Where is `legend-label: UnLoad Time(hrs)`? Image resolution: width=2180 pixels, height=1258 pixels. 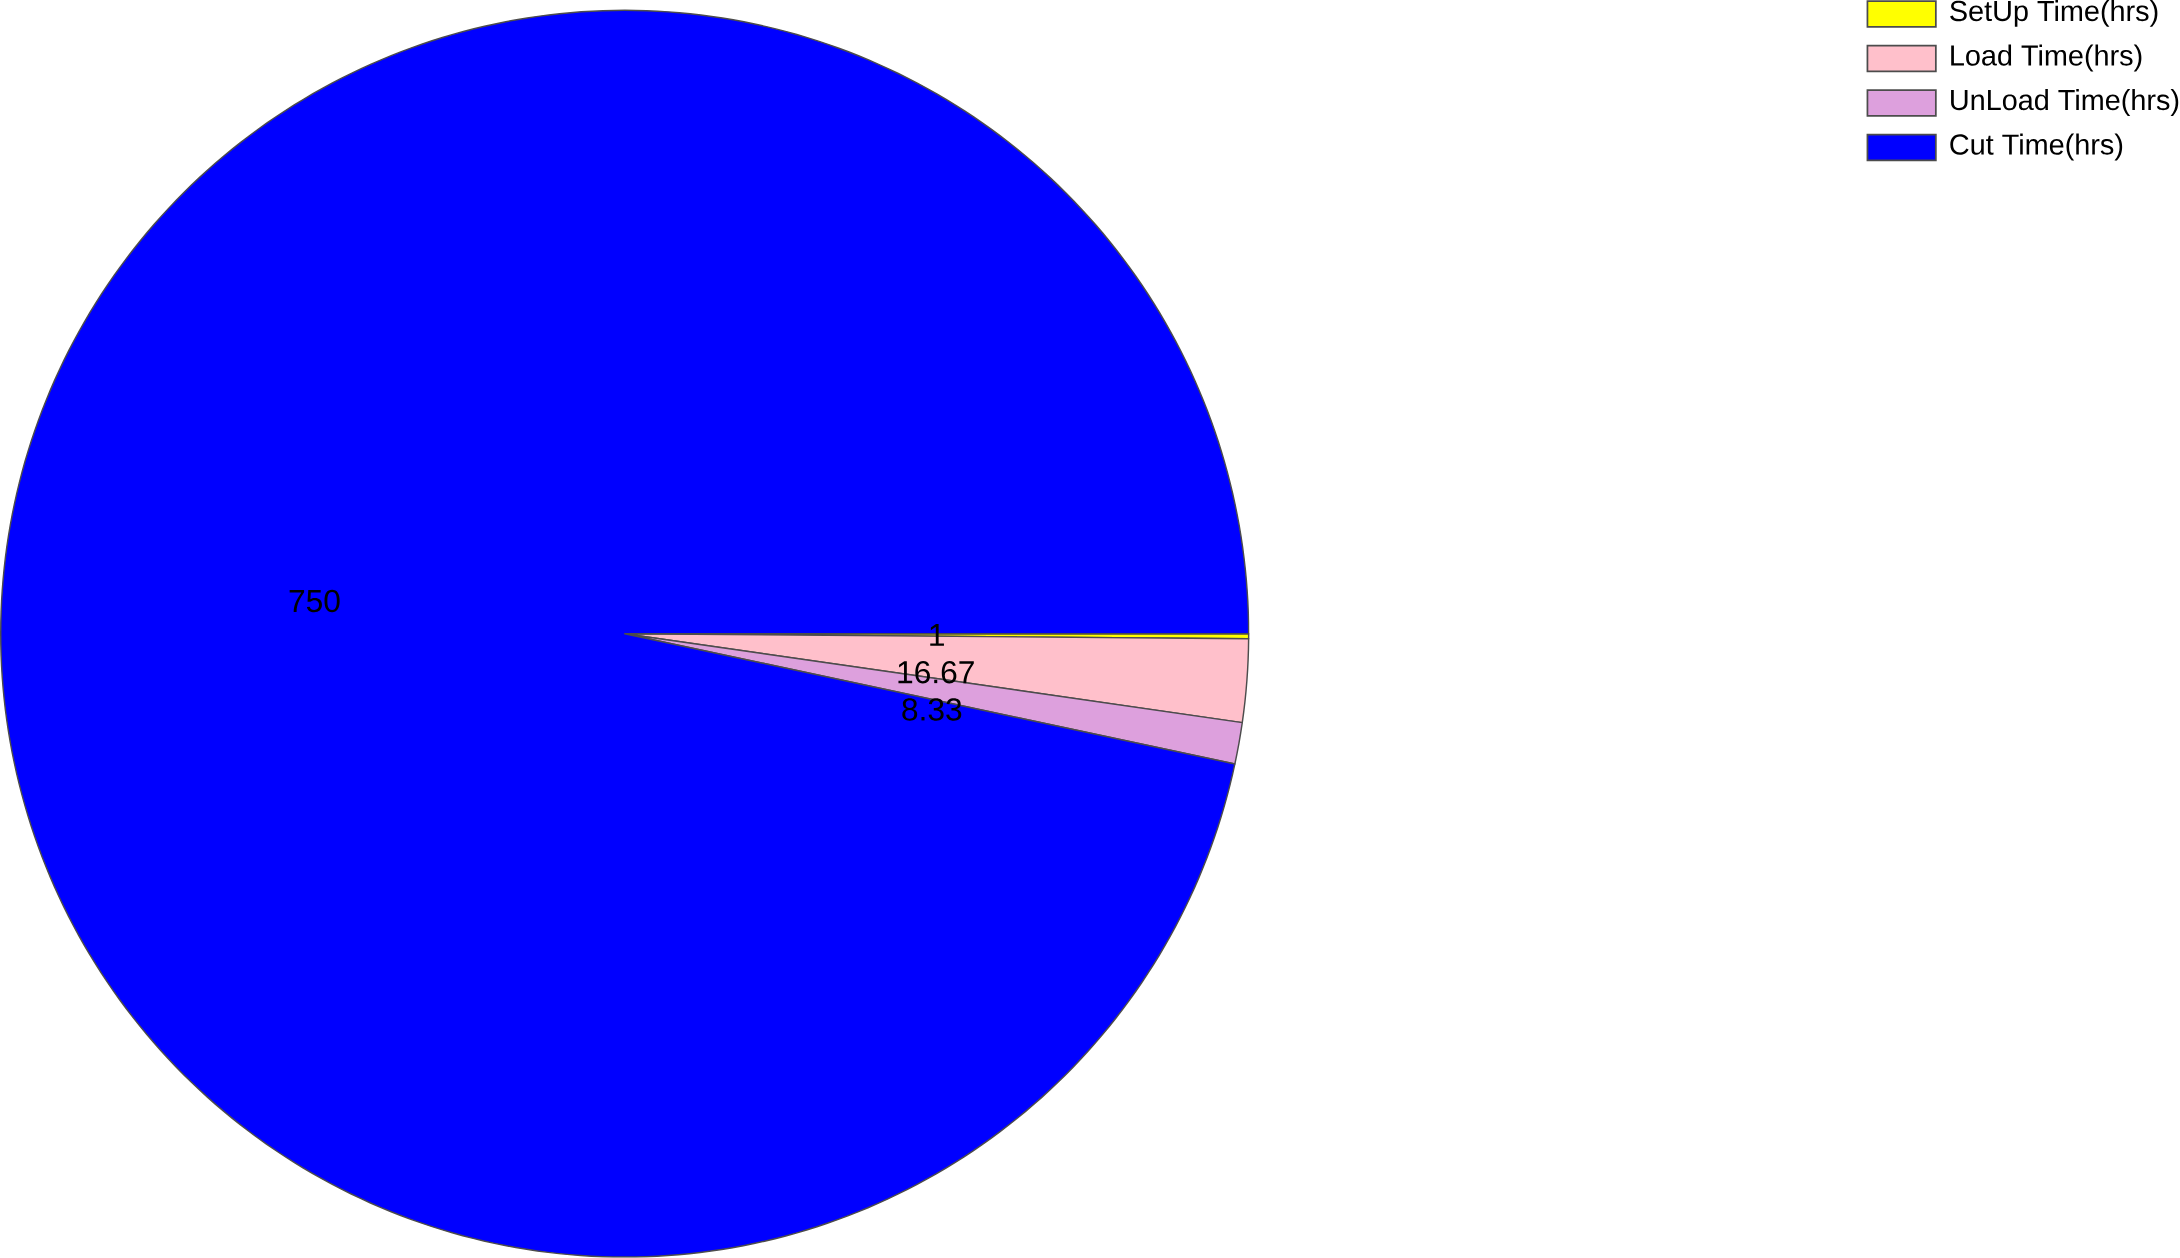 legend-label: UnLoad Time(hrs) is located at coordinates (2065, 103).